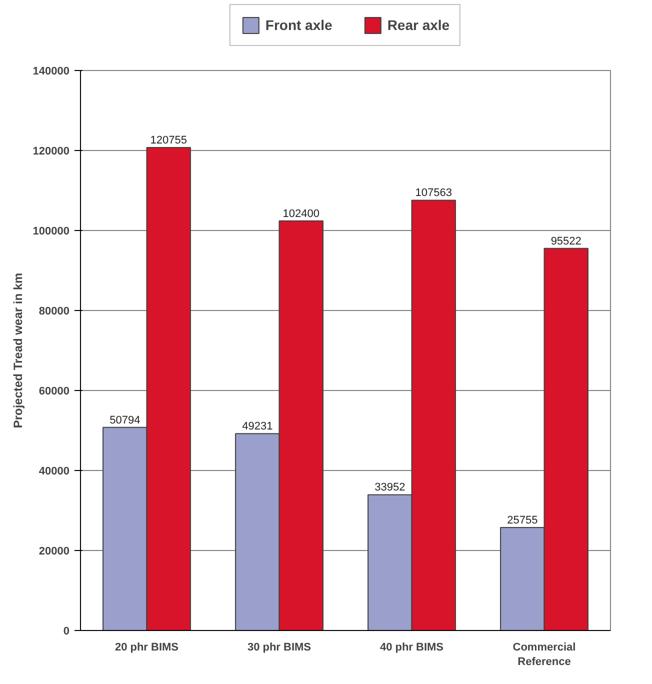  Describe the element at coordinates (66, 632) in the screenshot. I see `y-tick-label: 0` at that location.